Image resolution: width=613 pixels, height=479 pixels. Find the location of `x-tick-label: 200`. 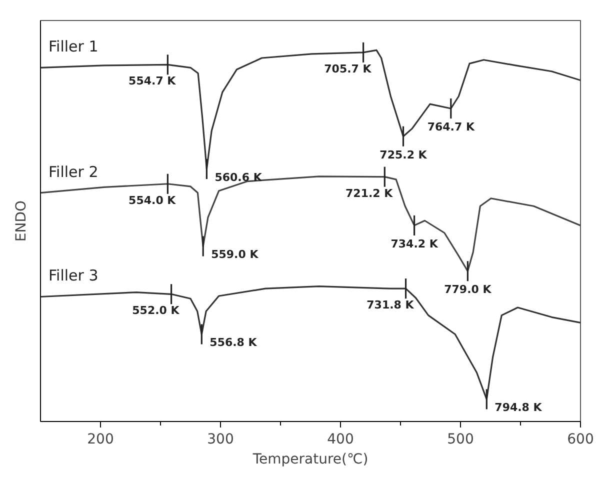

x-tick-label: 200 is located at coordinates (100, 440).